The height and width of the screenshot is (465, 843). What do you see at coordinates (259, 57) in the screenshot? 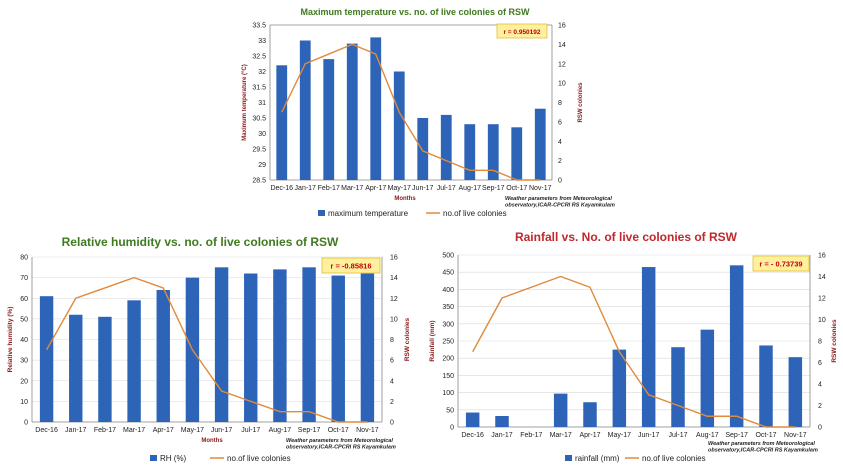
I see `y-tick-label: 32.5` at bounding box center [259, 57].